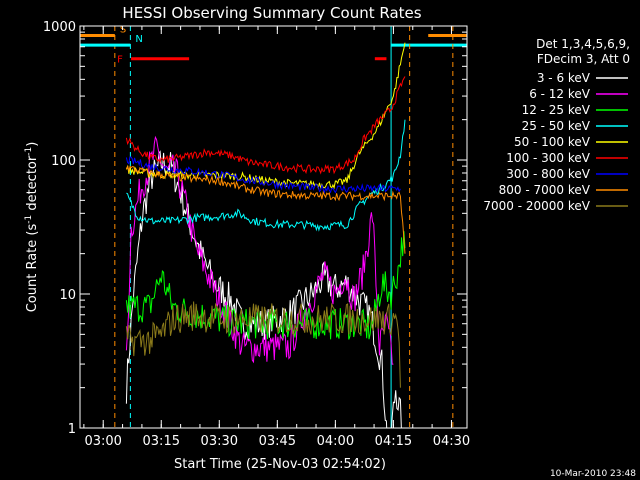  I want to click on flare-label: F, so click(120, 60).